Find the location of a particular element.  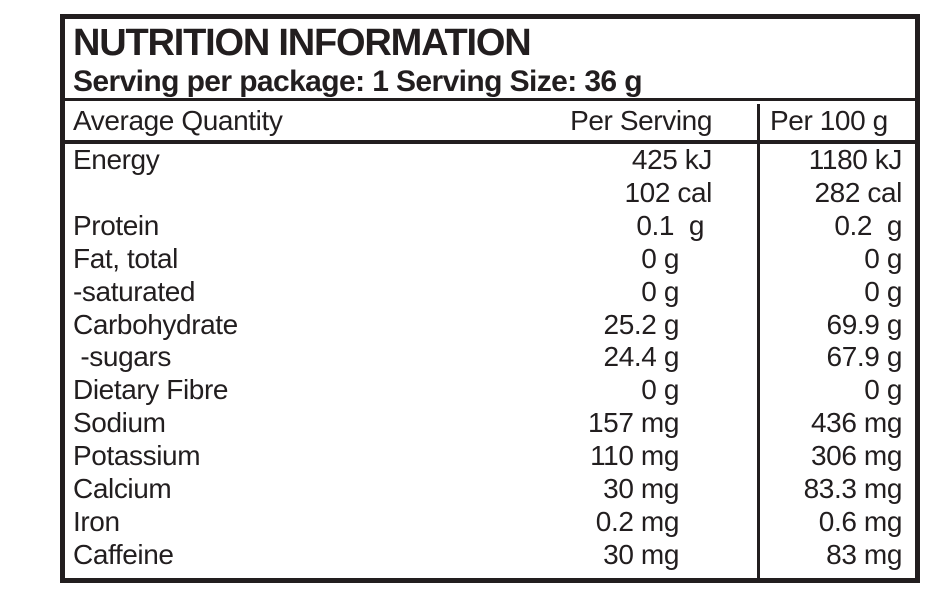

table-row: -saturated 0 g 0 g is located at coordinates (490, 291).